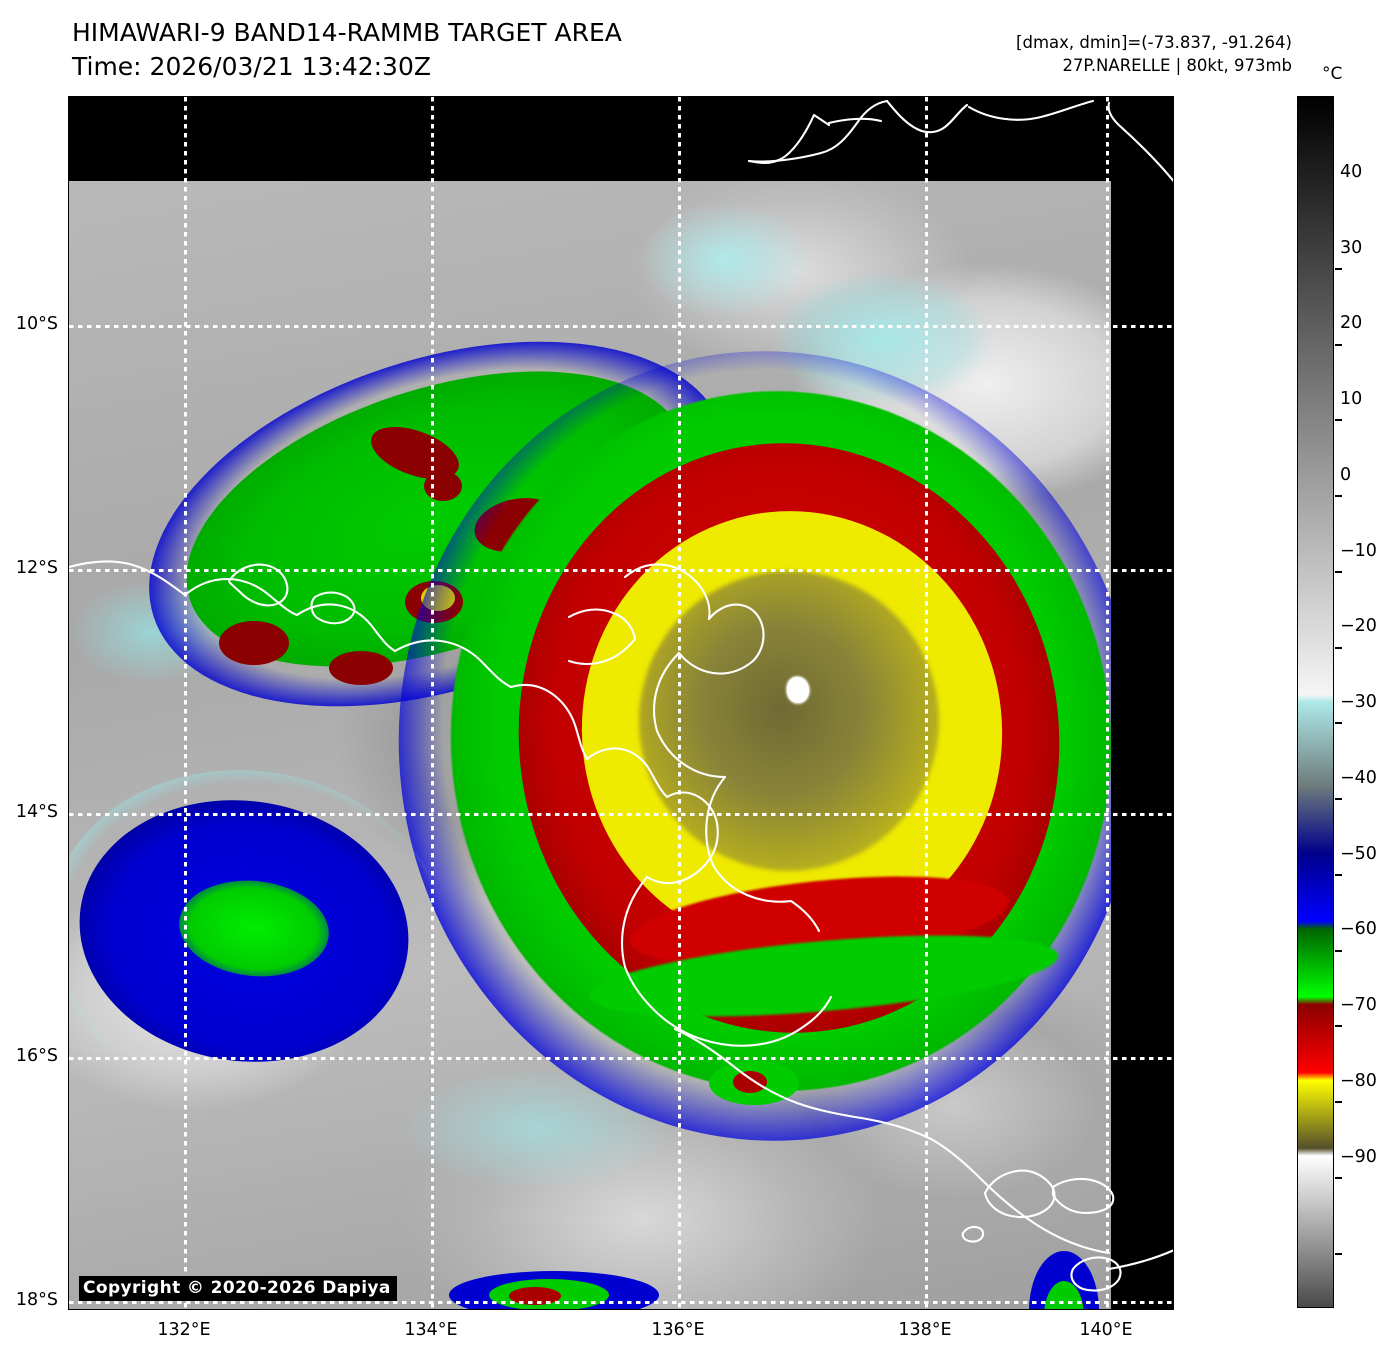  What do you see at coordinates (1358, 702) in the screenshot?
I see `colorbar-tick-label: −30` at bounding box center [1358, 702].